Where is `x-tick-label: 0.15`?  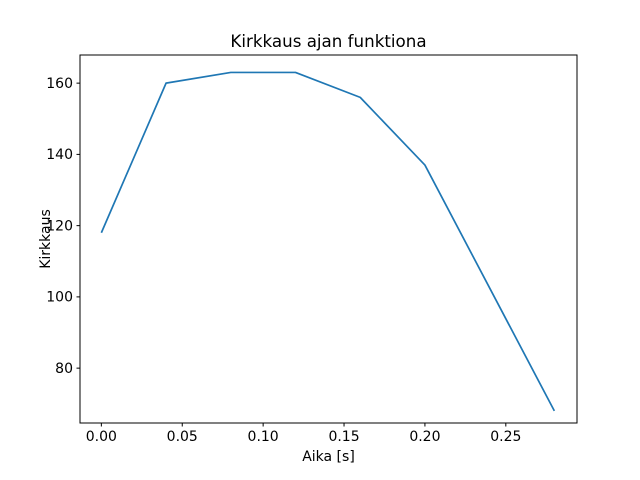 x-tick-label: 0.15 is located at coordinates (343, 437).